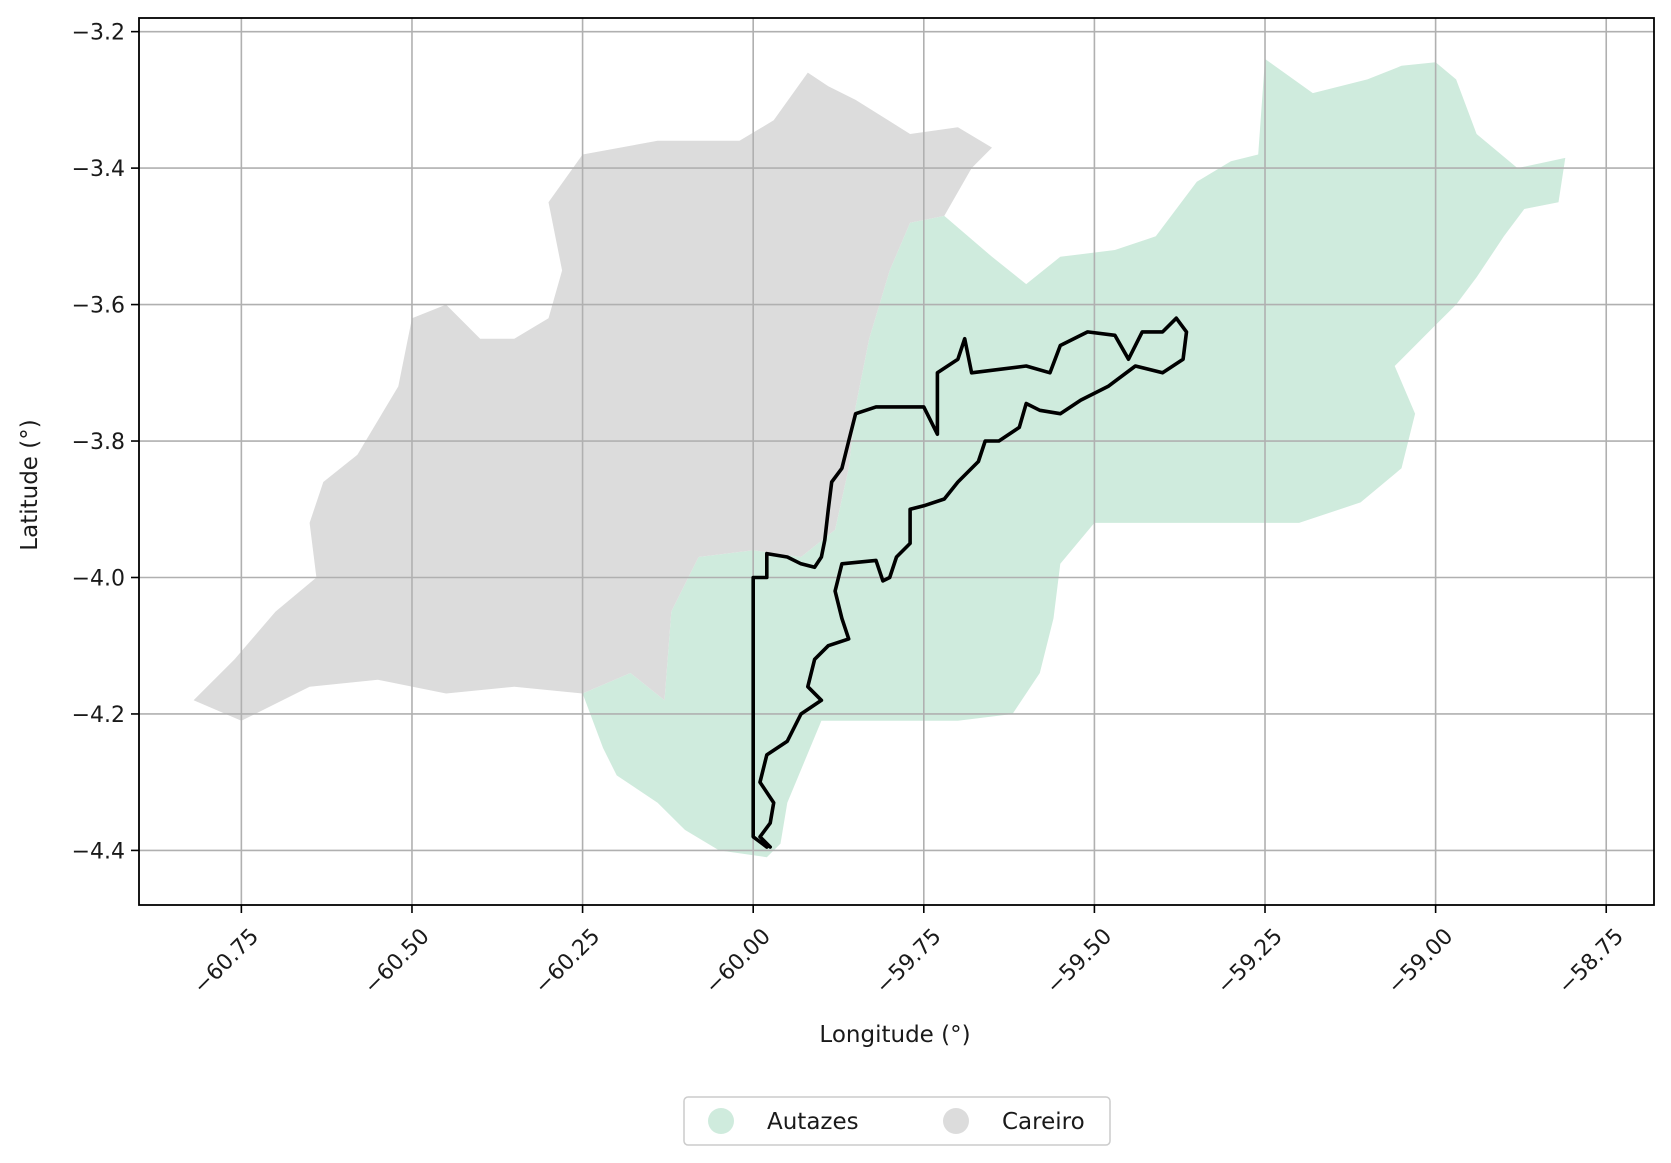  I want to click on y-tick-label-4: −4.0, so click(98, 578).